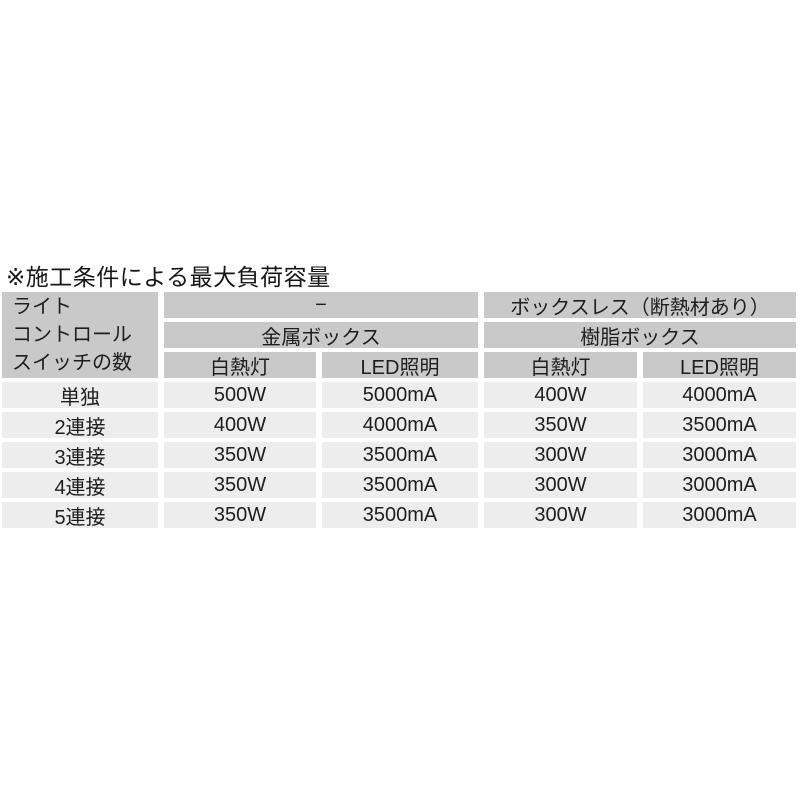 The image size is (800, 800). Describe the element at coordinates (42, 307) in the screenshot. I see `corner-header-line: ライト` at that location.